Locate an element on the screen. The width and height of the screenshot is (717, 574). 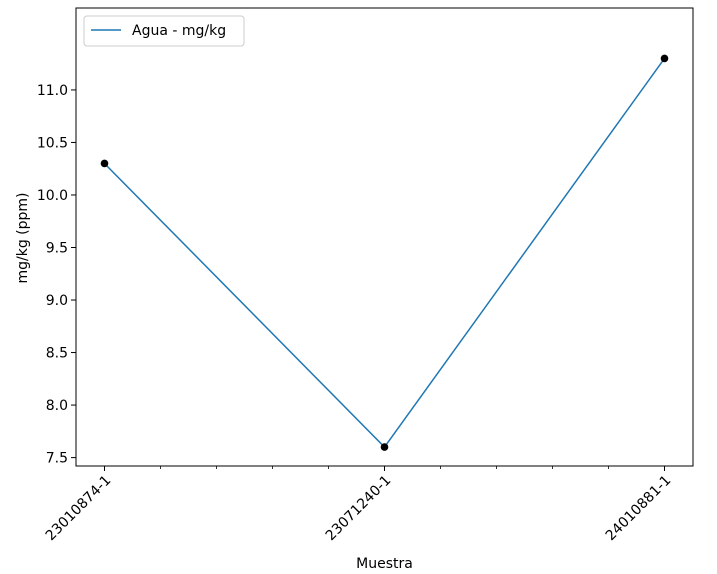
legend: Agua - mg/kg is located at coordinates (164, 31).